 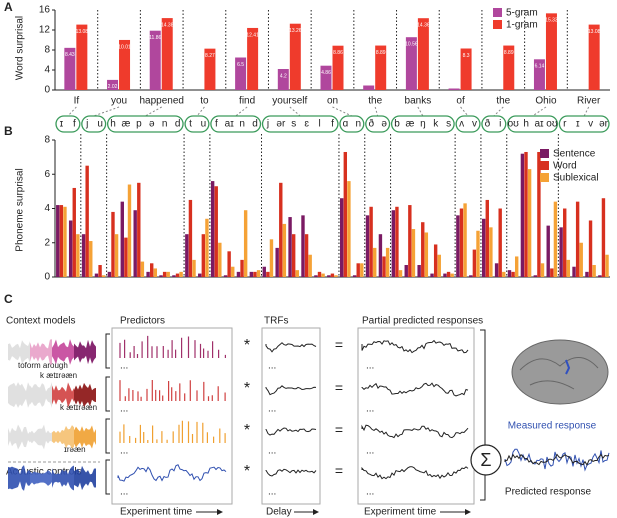 I want to click on phoneme: v, so click(x=474, y=124).